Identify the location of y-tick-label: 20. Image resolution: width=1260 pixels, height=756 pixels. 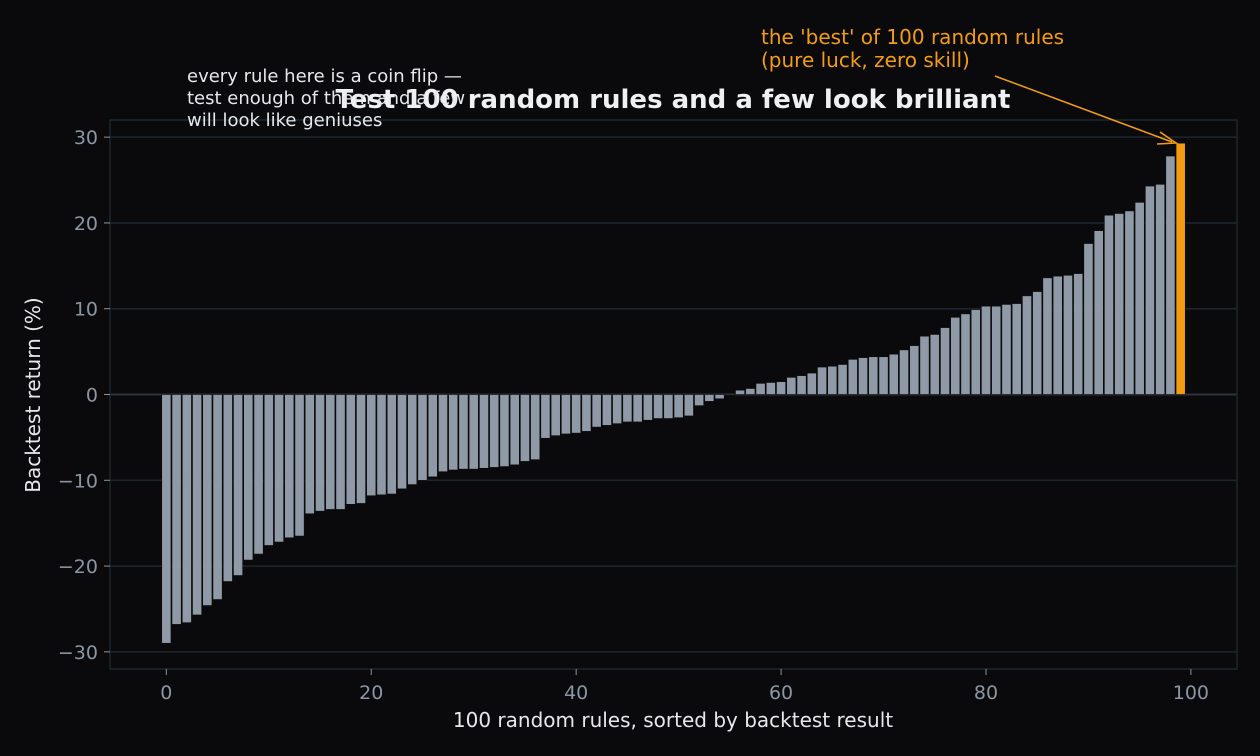
(86, 224).